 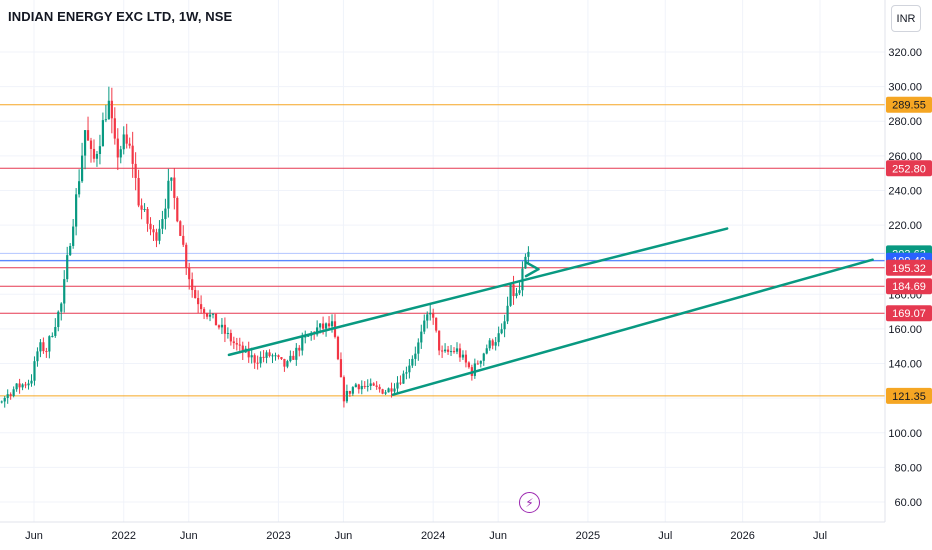 I want to click on price-tick-label: 160.00, so click(x=905, y=330).